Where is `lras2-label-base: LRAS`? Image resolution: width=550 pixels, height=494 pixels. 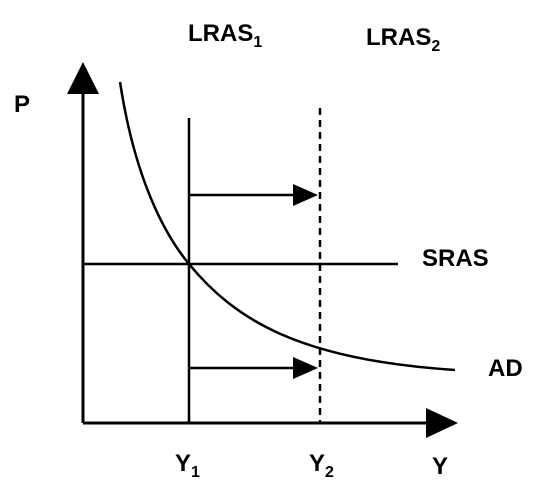 lras2-label-base: LRAS is located at coordinates (398, 37).